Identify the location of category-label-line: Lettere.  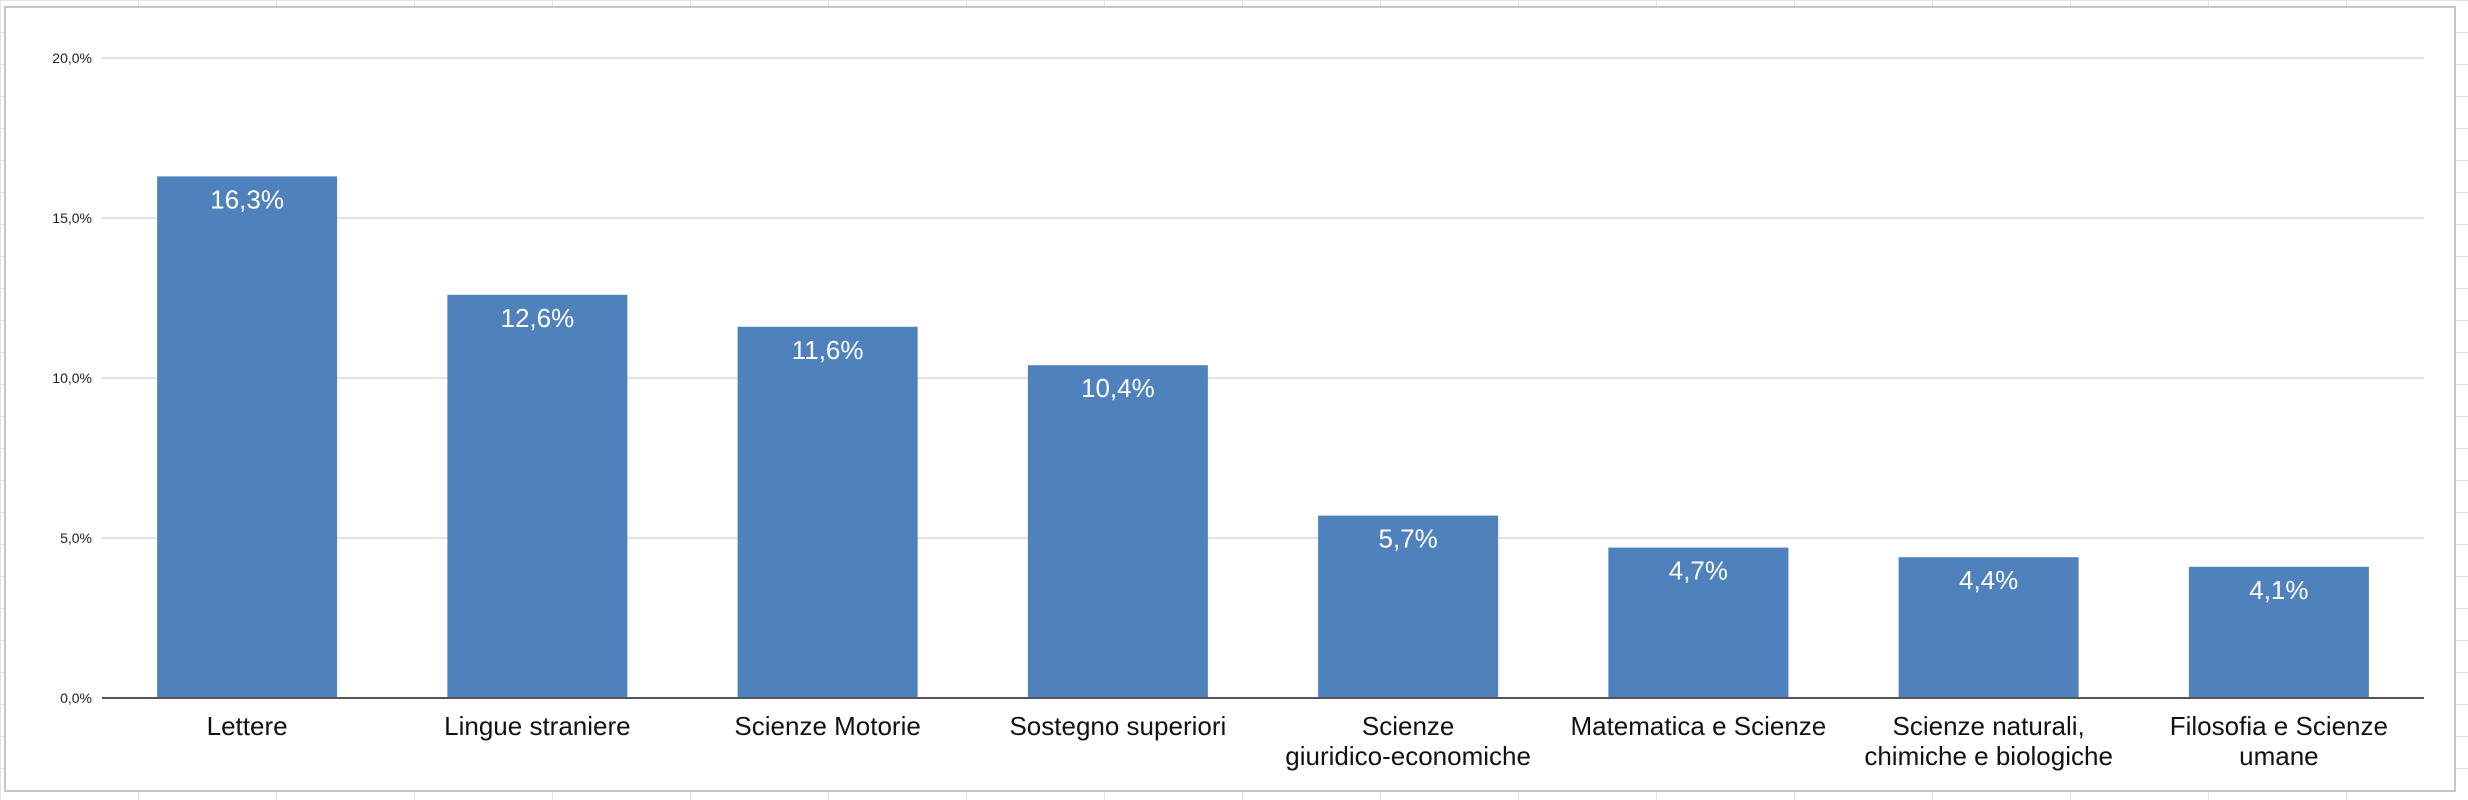
(247, 726).